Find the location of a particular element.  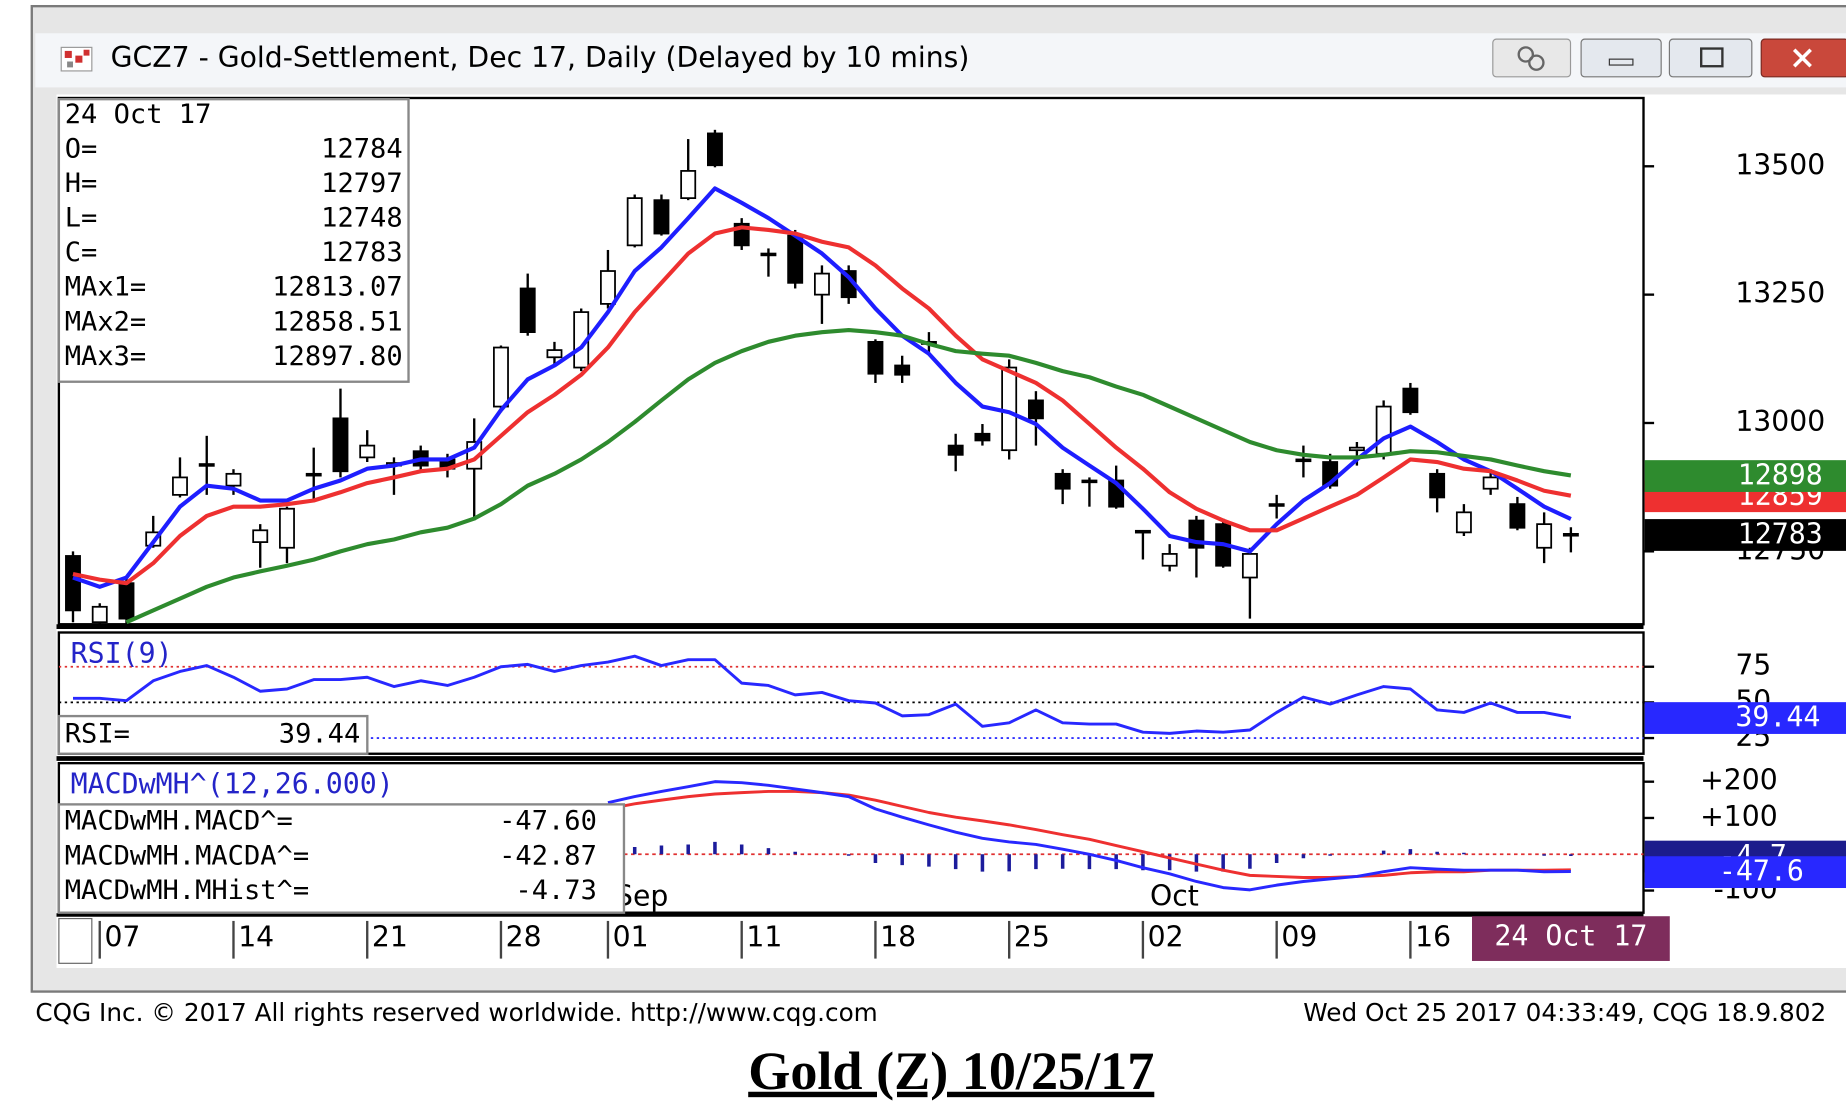

cursor-box is located at coordinates (1570, 938).